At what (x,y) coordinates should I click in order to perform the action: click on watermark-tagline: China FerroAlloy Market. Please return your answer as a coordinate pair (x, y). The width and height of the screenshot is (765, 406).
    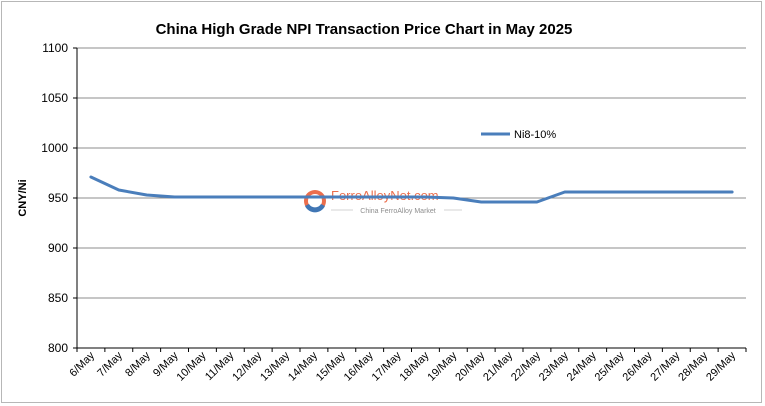
    Looking at the image, I should click on (398, 211).